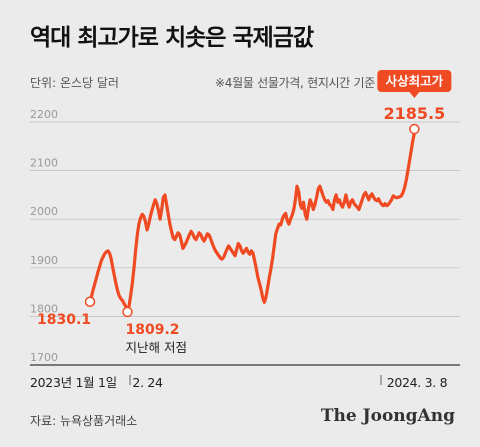 This screenshot has height=447, width=480. Describe the element at coordinates (74, 83) in the screenshot. I see `unit-label: 단위: 온스당 달러` at that location.